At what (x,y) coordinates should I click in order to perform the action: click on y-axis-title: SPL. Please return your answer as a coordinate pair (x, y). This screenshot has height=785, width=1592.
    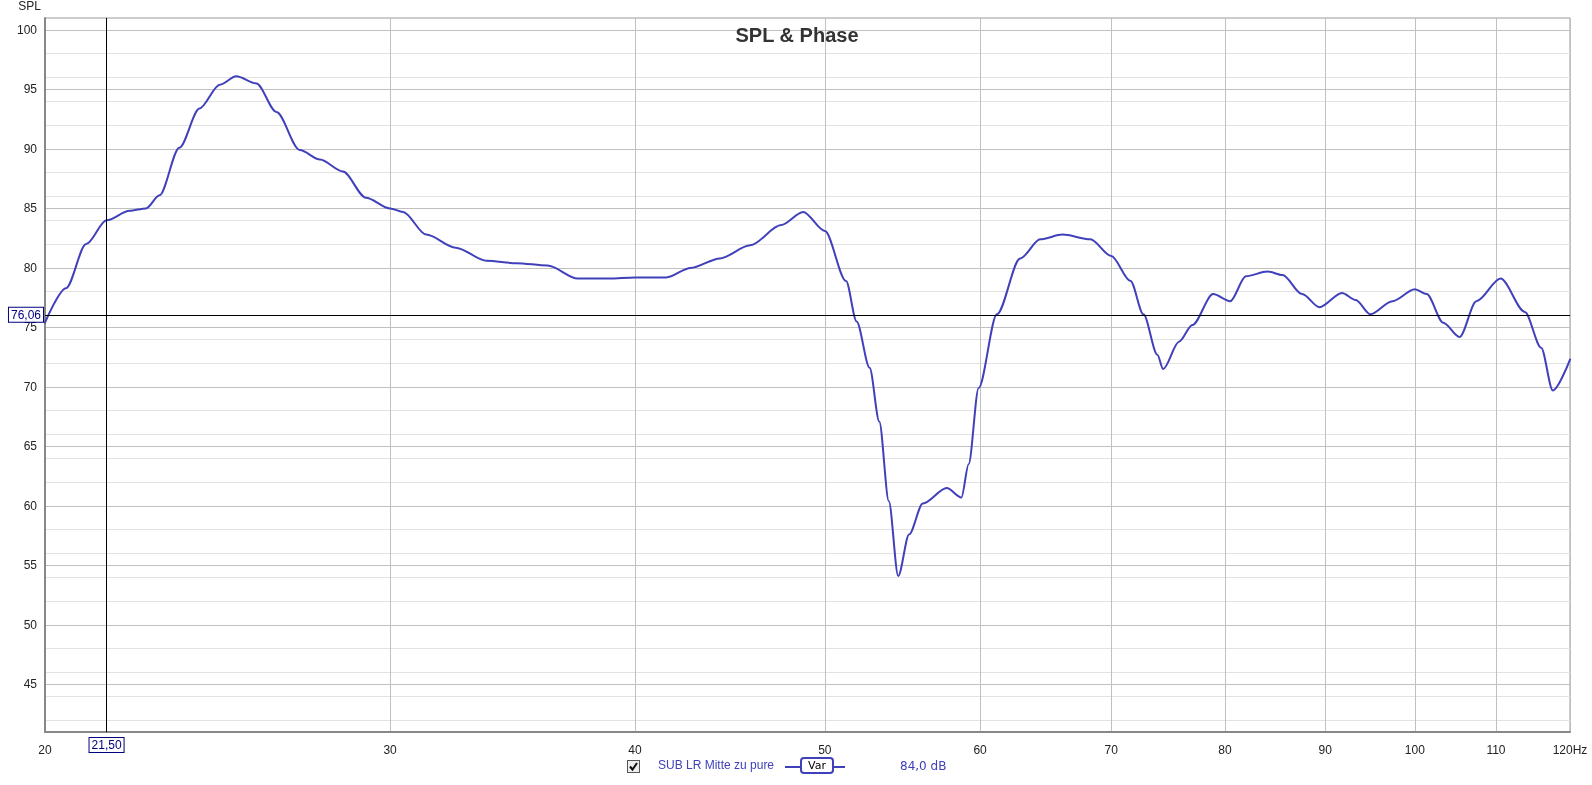
    Looking at the image, I should click on (30, 6).